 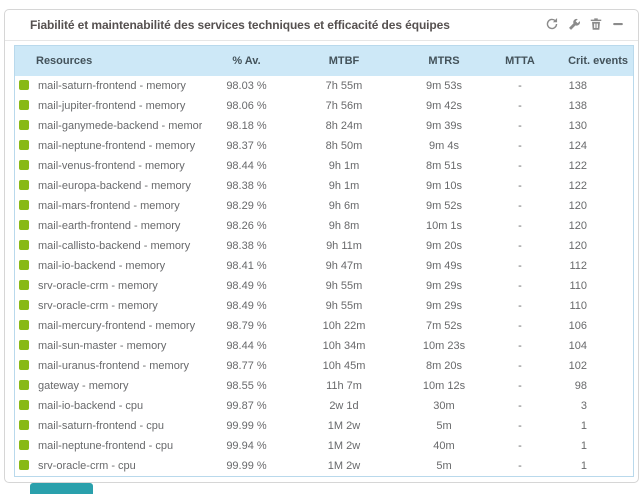 I want to click on cell-resource: mail-uranus-frontend - memory, so click(x=108, y=366).